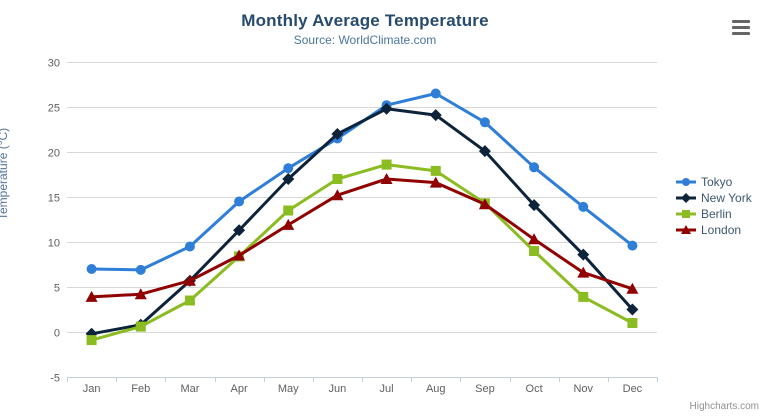 The height and width of the screenshot is (416, 769). I want to click on data-point-tokyo-may, so click(288, 168).